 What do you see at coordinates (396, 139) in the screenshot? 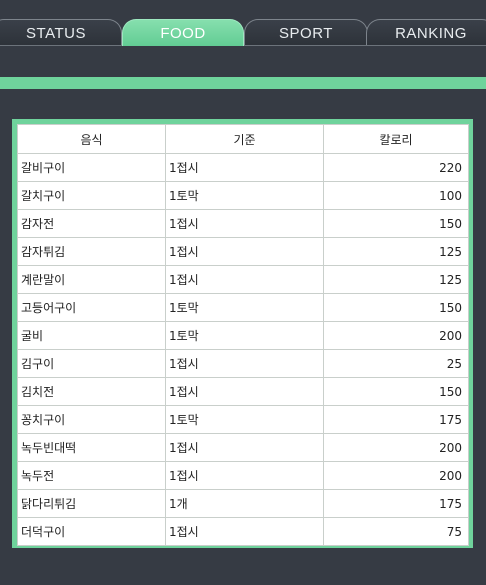
I see `header-calories: 칼로리` at bounding box center [396, 139].